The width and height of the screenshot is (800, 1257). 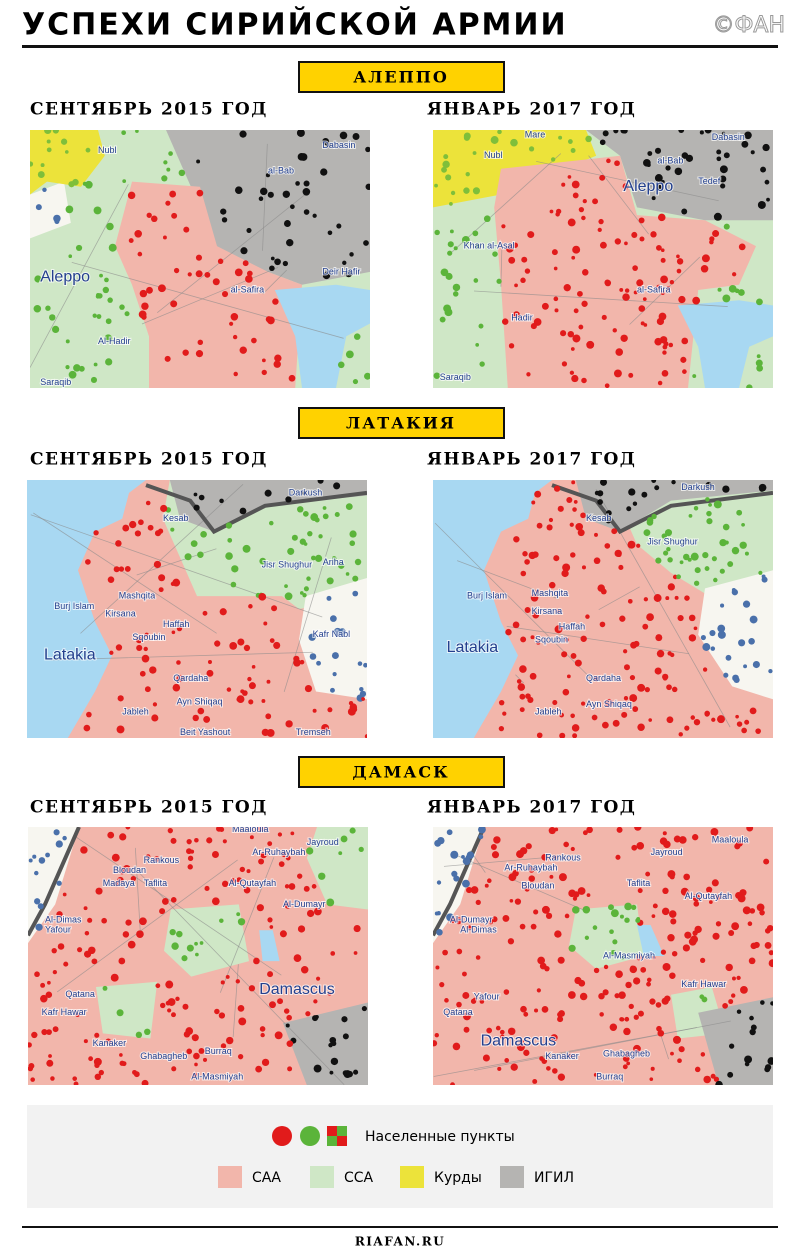 I want to click on place-label: Kesab, so click(x=176, y=518).